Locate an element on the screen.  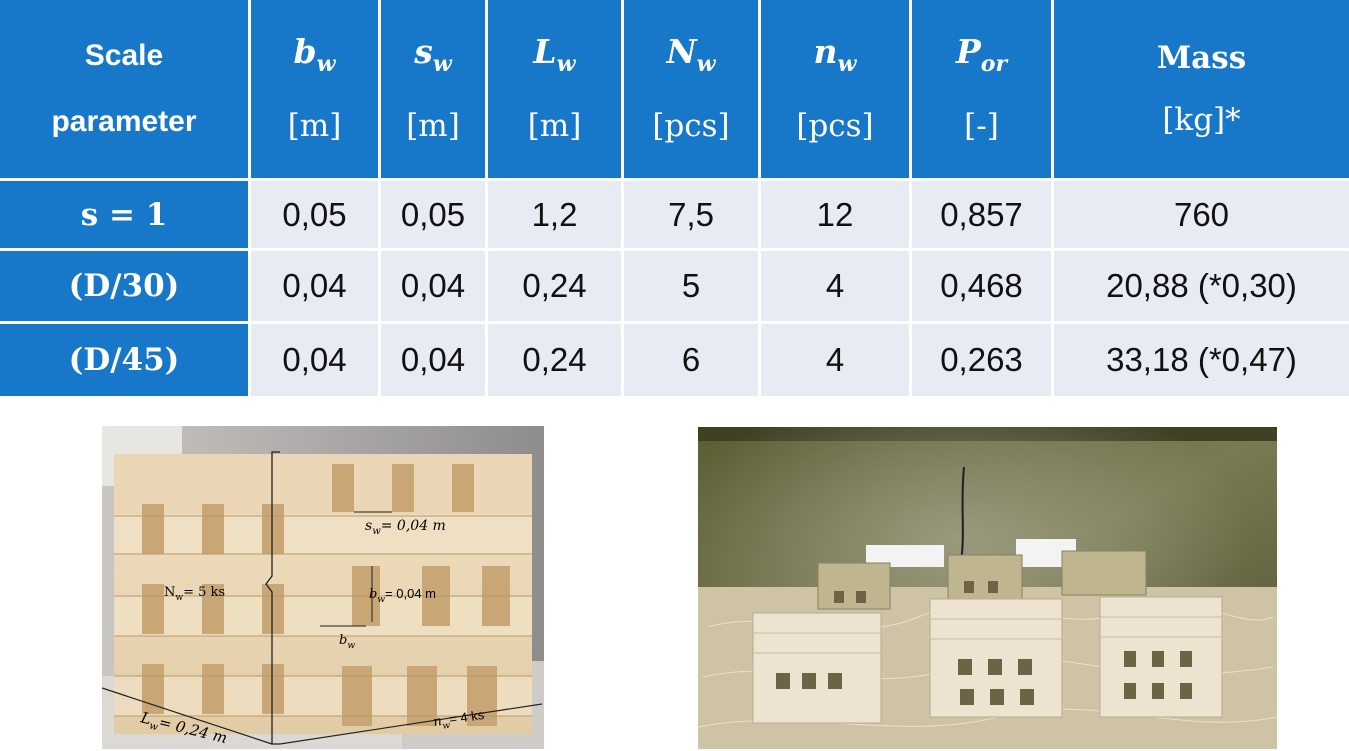
header-nw-symbol: n is located at coordinates (825, 51).